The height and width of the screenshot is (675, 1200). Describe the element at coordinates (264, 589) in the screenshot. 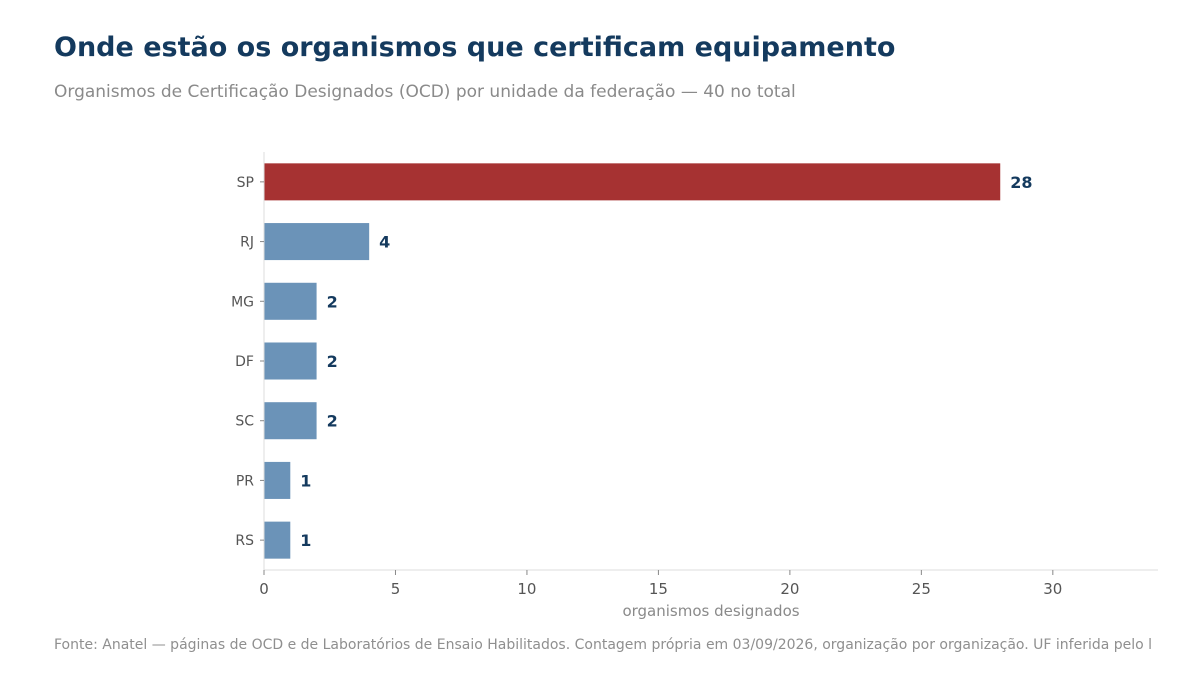

I see `x-tick-label-0: 0` at that location.